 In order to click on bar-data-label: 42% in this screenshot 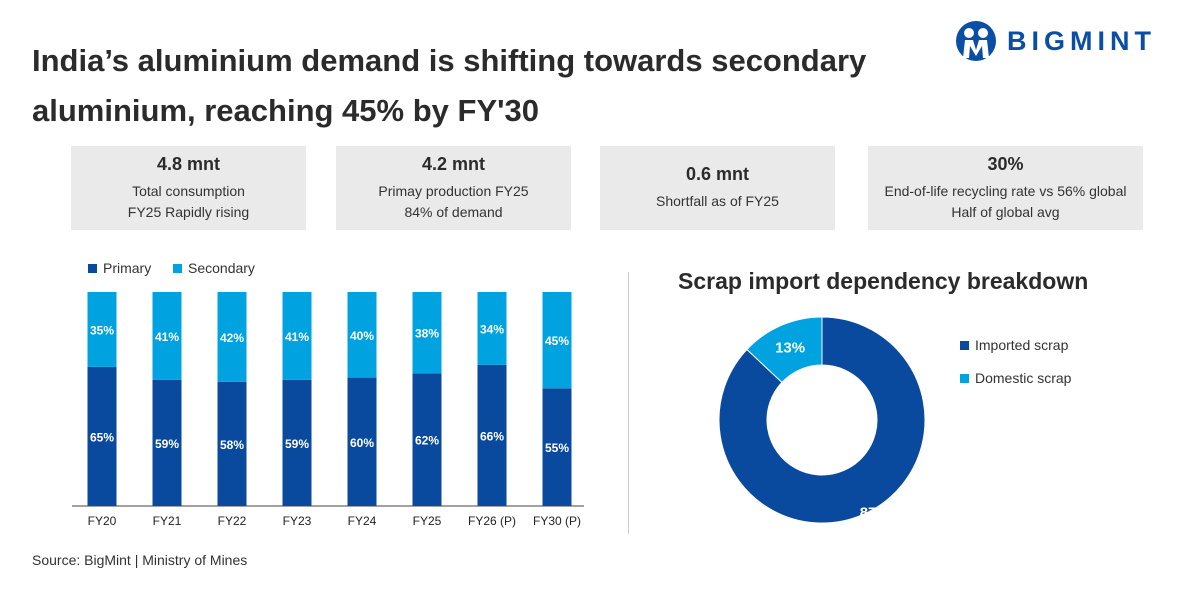, I will do `click(232, 338)`.